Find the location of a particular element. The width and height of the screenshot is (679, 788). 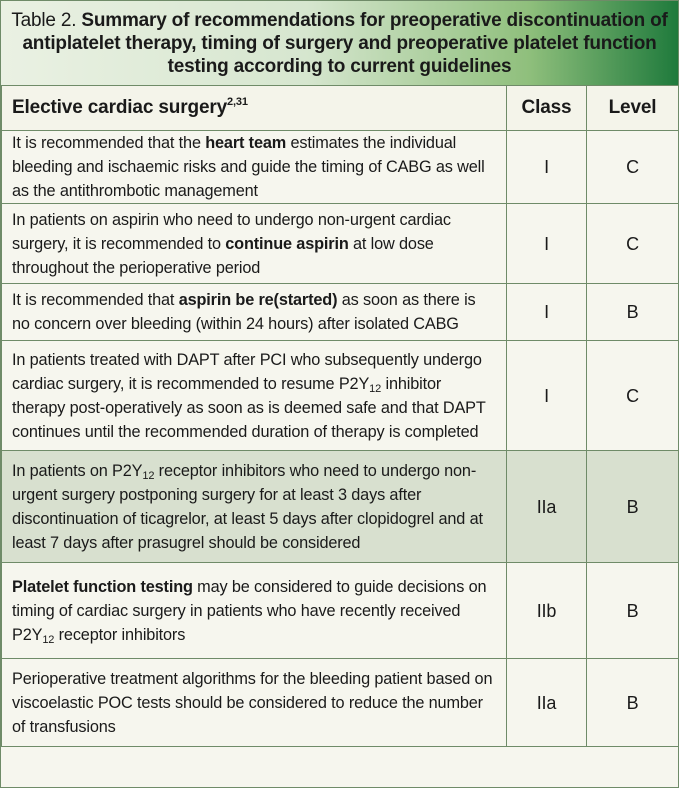

header-level: Level is located at coordinates (632, 108).